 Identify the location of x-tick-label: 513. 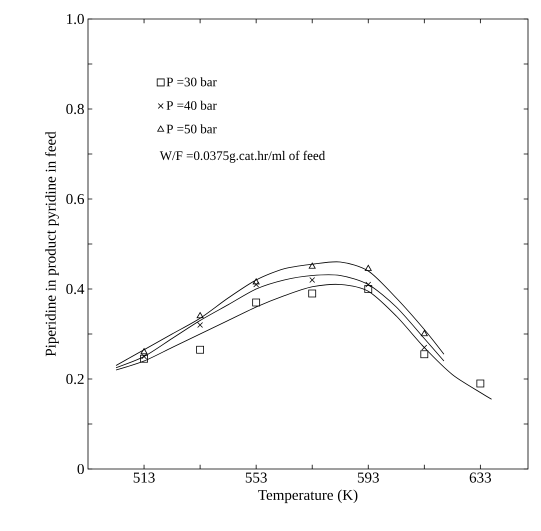
(144, 477).